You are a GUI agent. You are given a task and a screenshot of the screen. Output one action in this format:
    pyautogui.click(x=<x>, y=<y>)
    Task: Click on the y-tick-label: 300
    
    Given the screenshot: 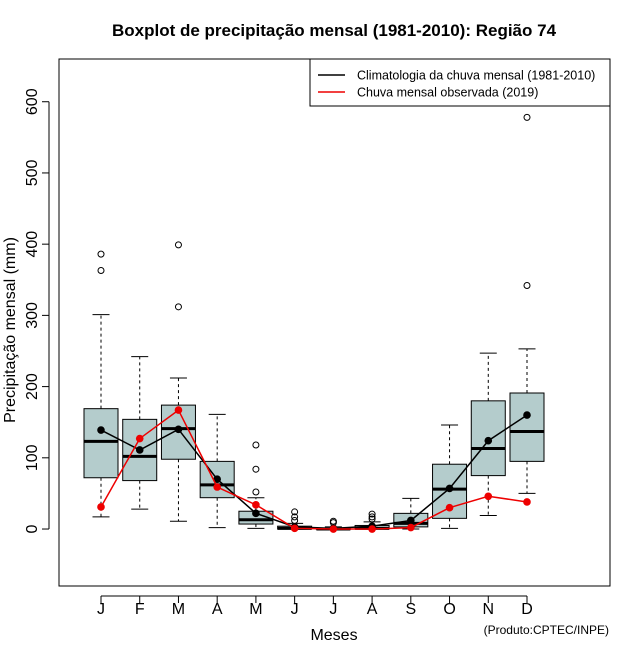 What is the action you would take?
    pyautogui.click(x=32, y=315)
    